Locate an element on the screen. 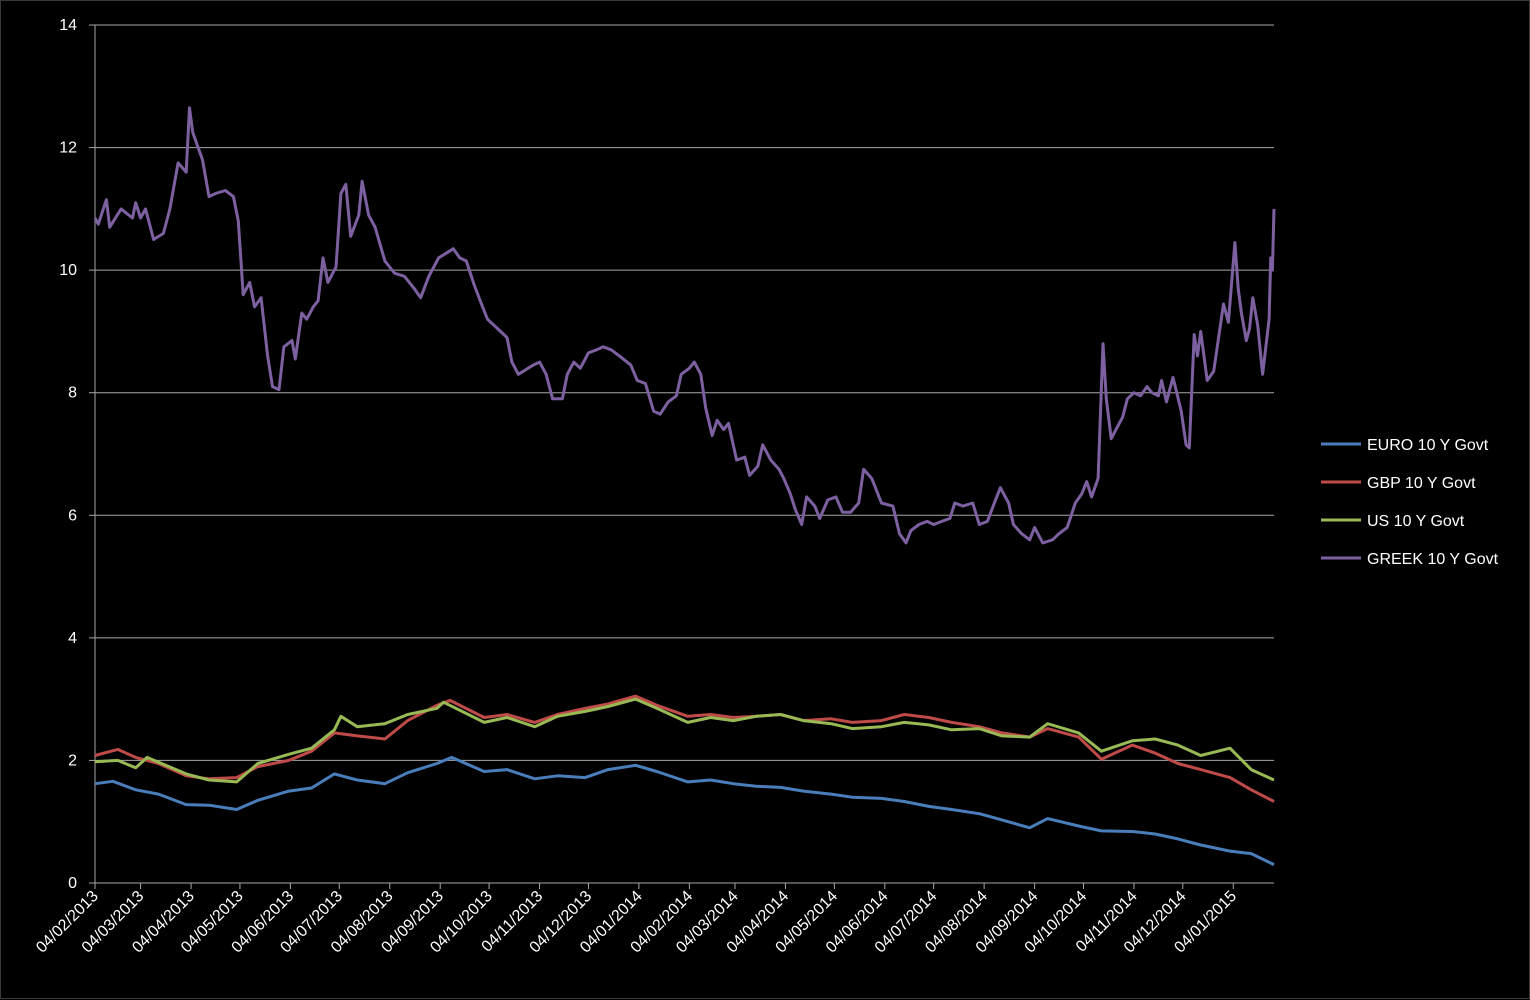 The height and width of the screenshot is (1000, 1530). y-tick-label: 6 is located at coordinates (72, 515).